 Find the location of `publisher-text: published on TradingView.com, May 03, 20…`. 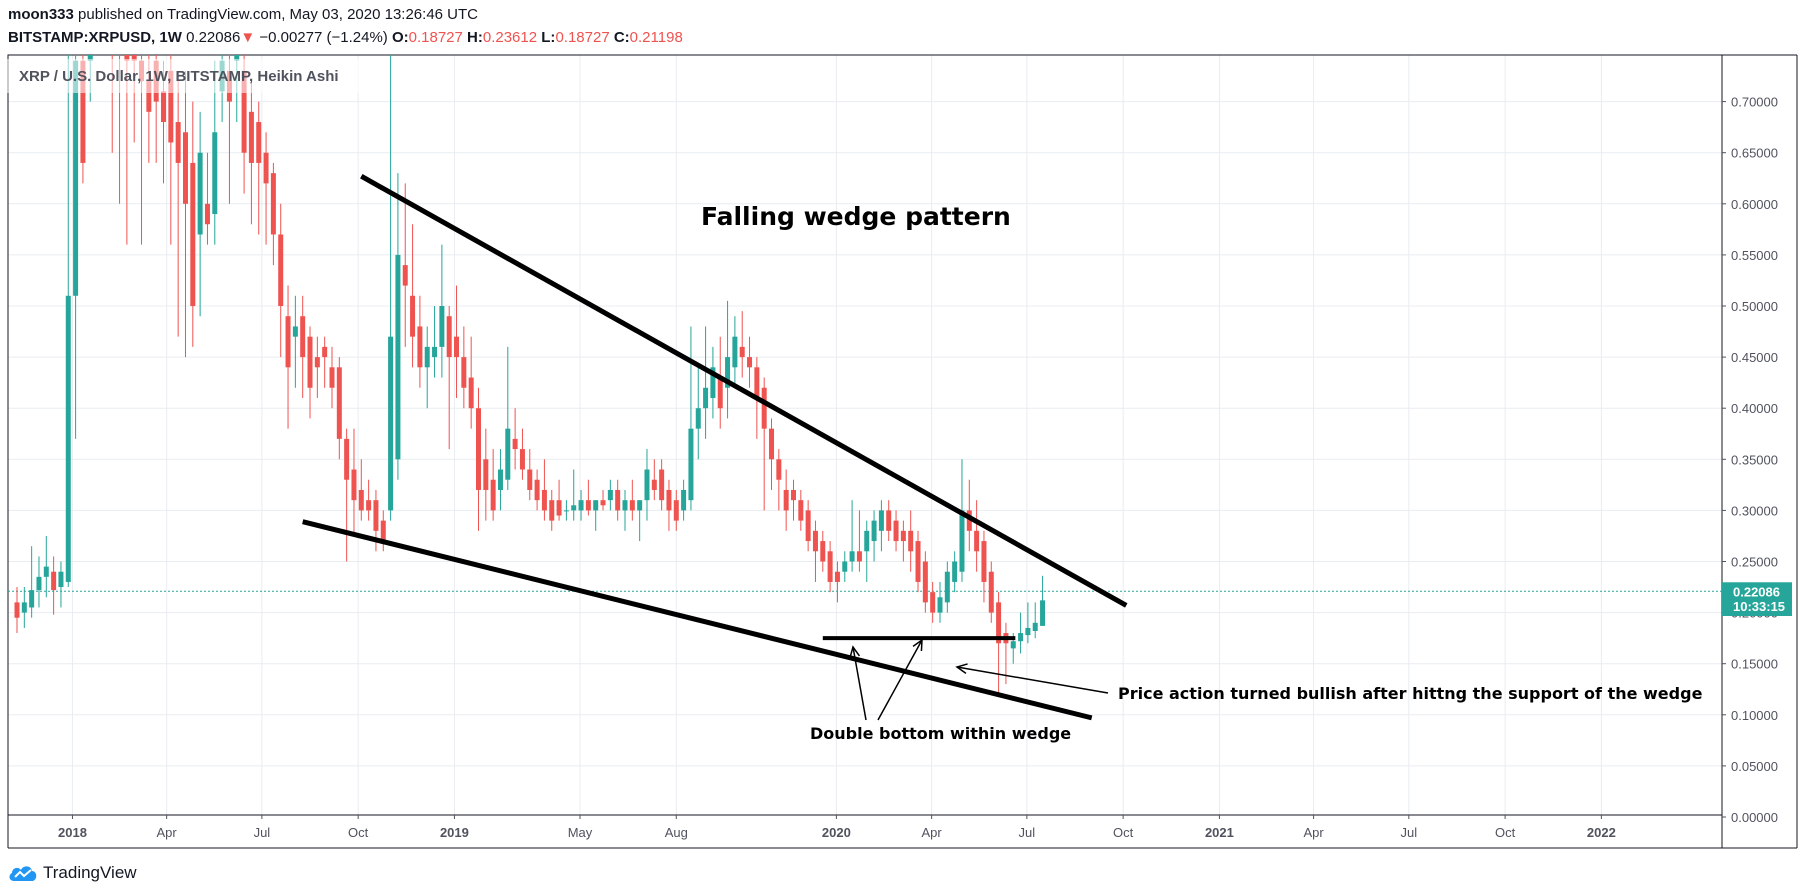

publisher-text: published on TradingView.com, May 03, 20… is located at coordinates (278, 14).